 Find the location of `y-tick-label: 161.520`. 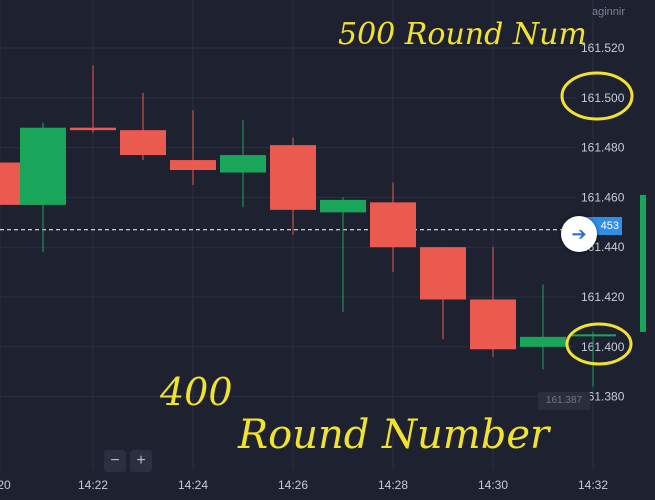

y-tick-label: 161.520 is located at coordinates (603, 48).